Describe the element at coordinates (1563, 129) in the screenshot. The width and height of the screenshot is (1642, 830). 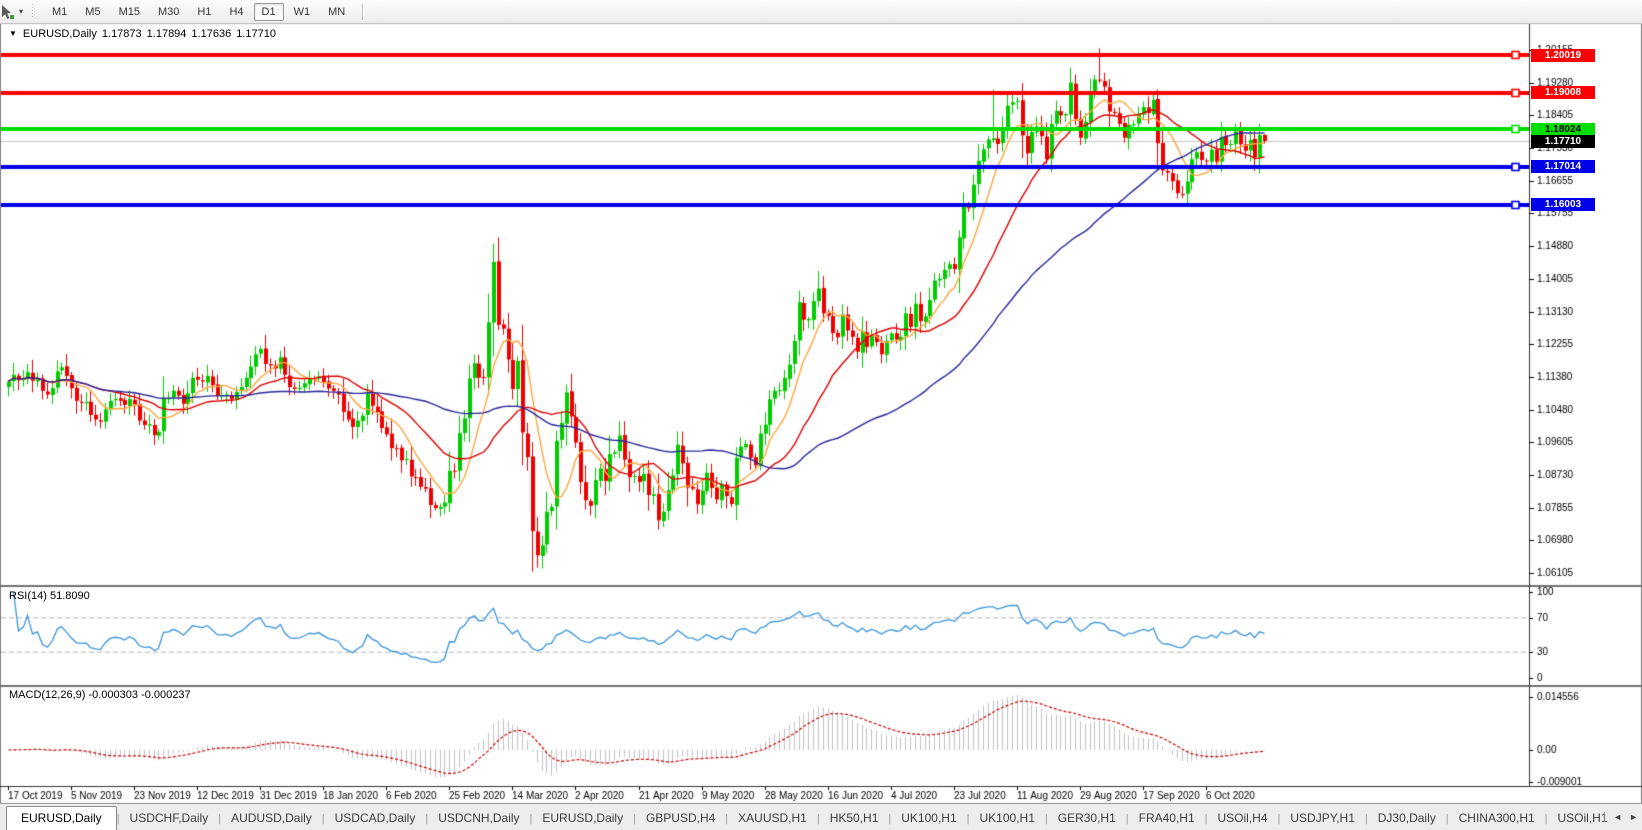
I see `hline-price-tag-1.18024: 1.18024` at that location.